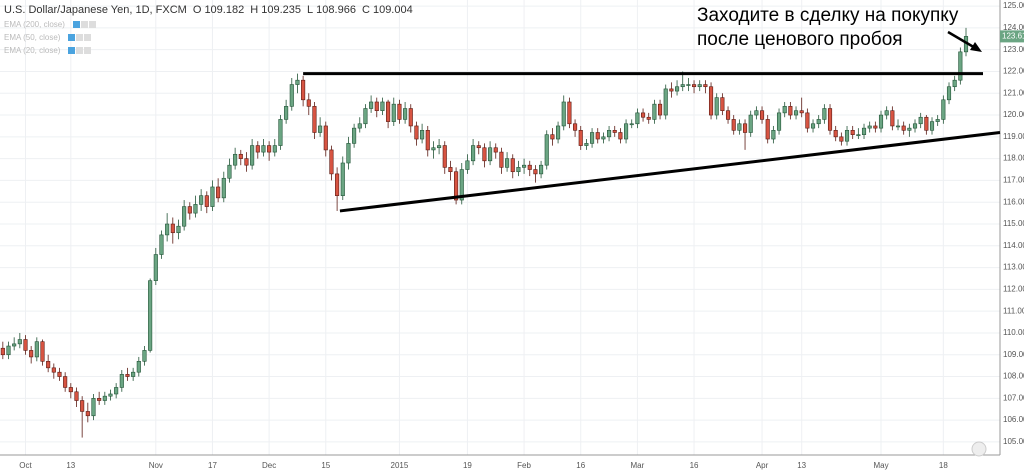 The image size is (1024, 473). I want to click on arrow-head, so click(976, 47).